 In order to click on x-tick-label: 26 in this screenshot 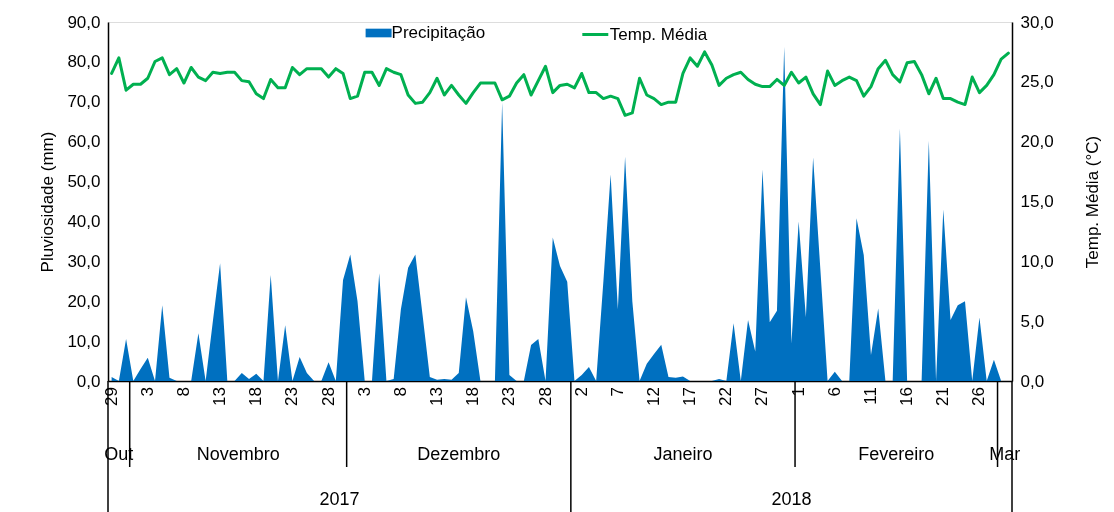, I will do `click(979, 396)`.